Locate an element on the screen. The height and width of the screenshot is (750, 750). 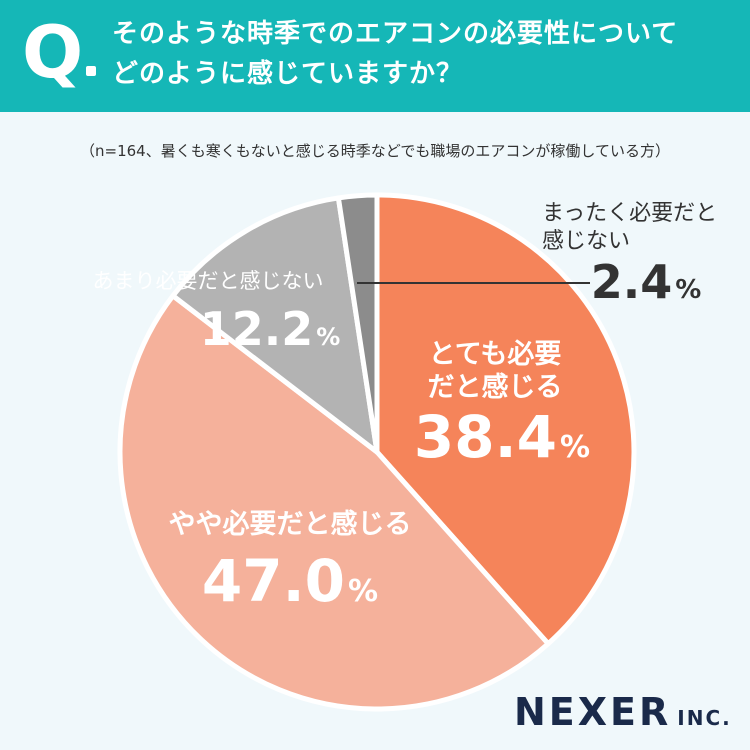
logo-main: NEXER is located at coordinates (593, 712).